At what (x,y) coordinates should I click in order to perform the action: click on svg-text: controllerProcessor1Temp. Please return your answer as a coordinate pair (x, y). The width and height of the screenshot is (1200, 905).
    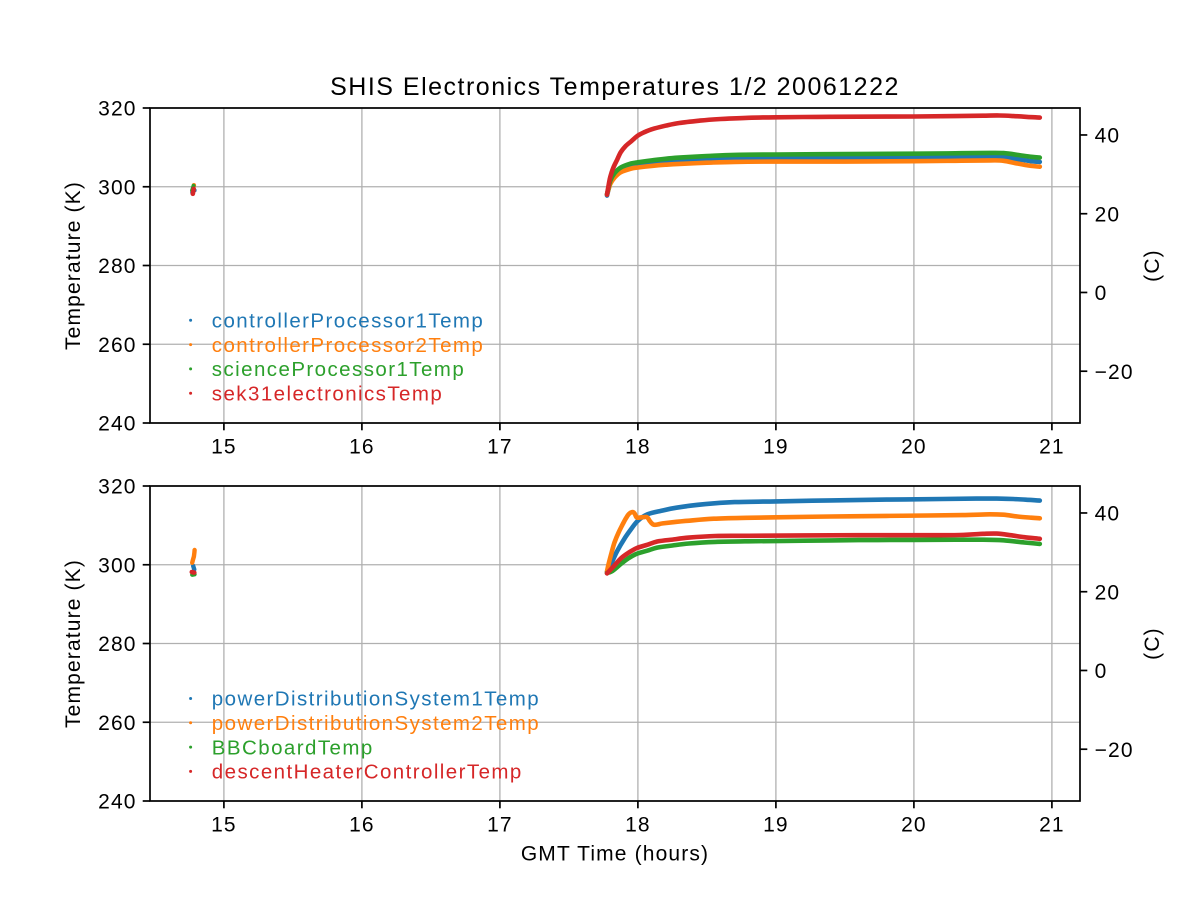
    Looking at the image, I should click on (348, 321).